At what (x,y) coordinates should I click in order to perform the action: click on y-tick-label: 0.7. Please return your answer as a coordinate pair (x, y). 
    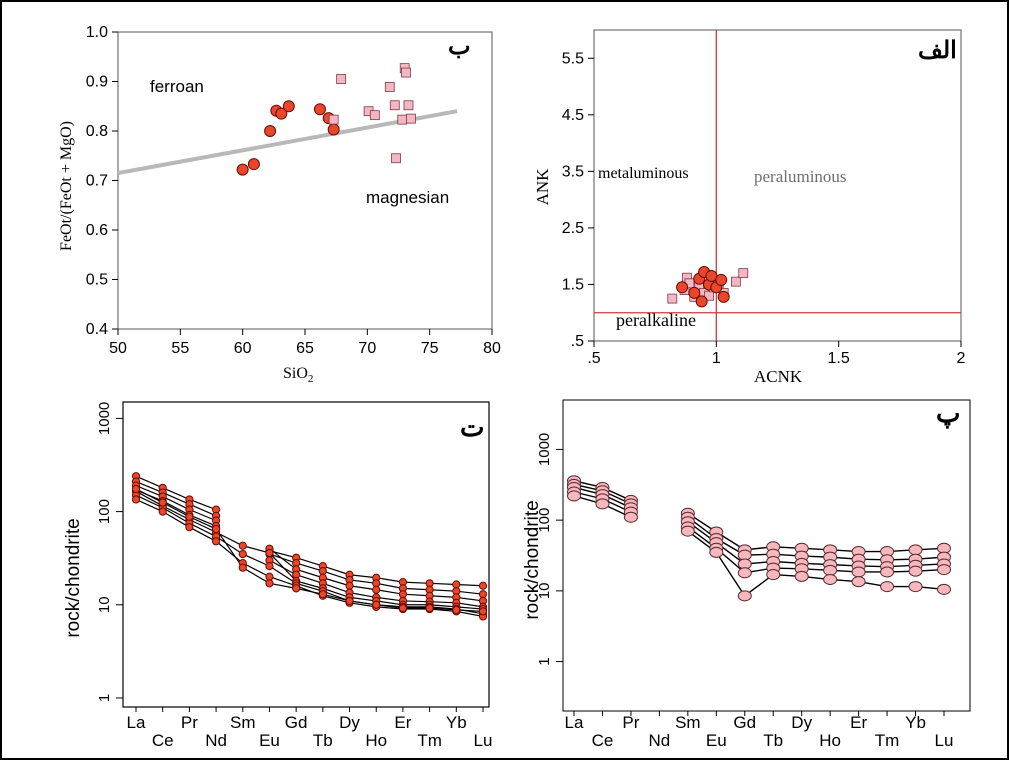
    Looking at the image, I should click on (97, 181).